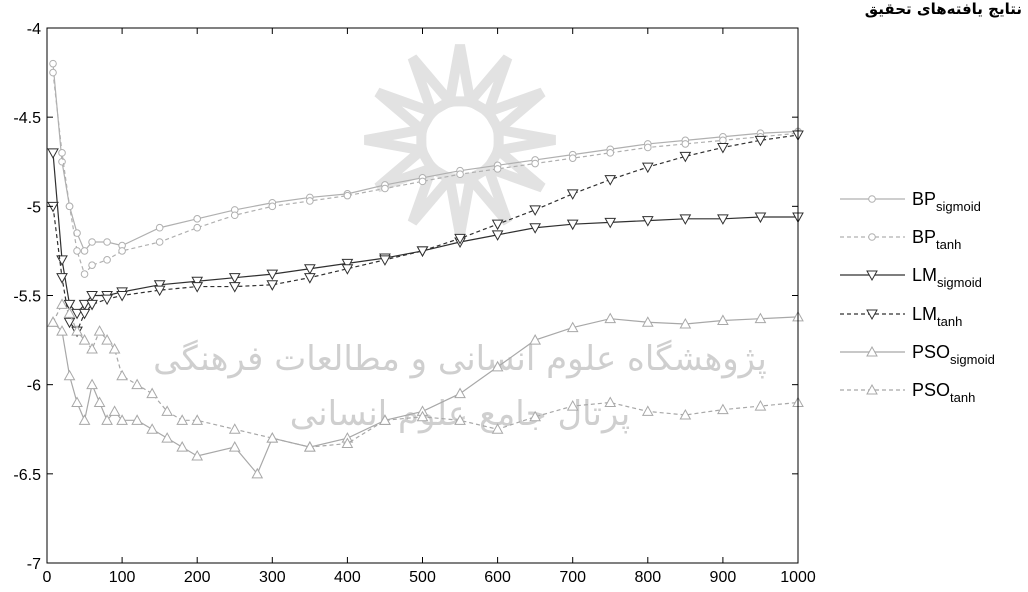  What do you see at coordinates (901, 316) in the screenshot?
I see `legend-item-lm-tanh: LMtanh` at bounding box center [901, 316].